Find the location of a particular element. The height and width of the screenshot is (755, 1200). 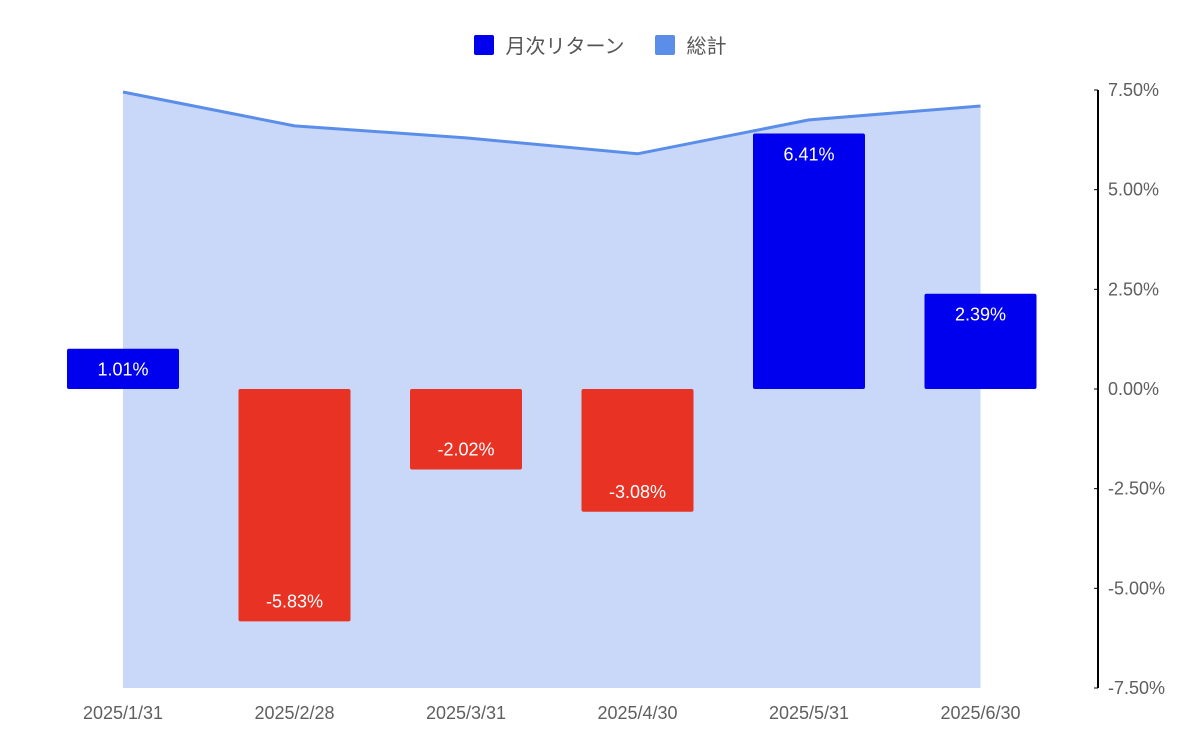

legend-item-total: 総計 is located at coordinates (690, 44).